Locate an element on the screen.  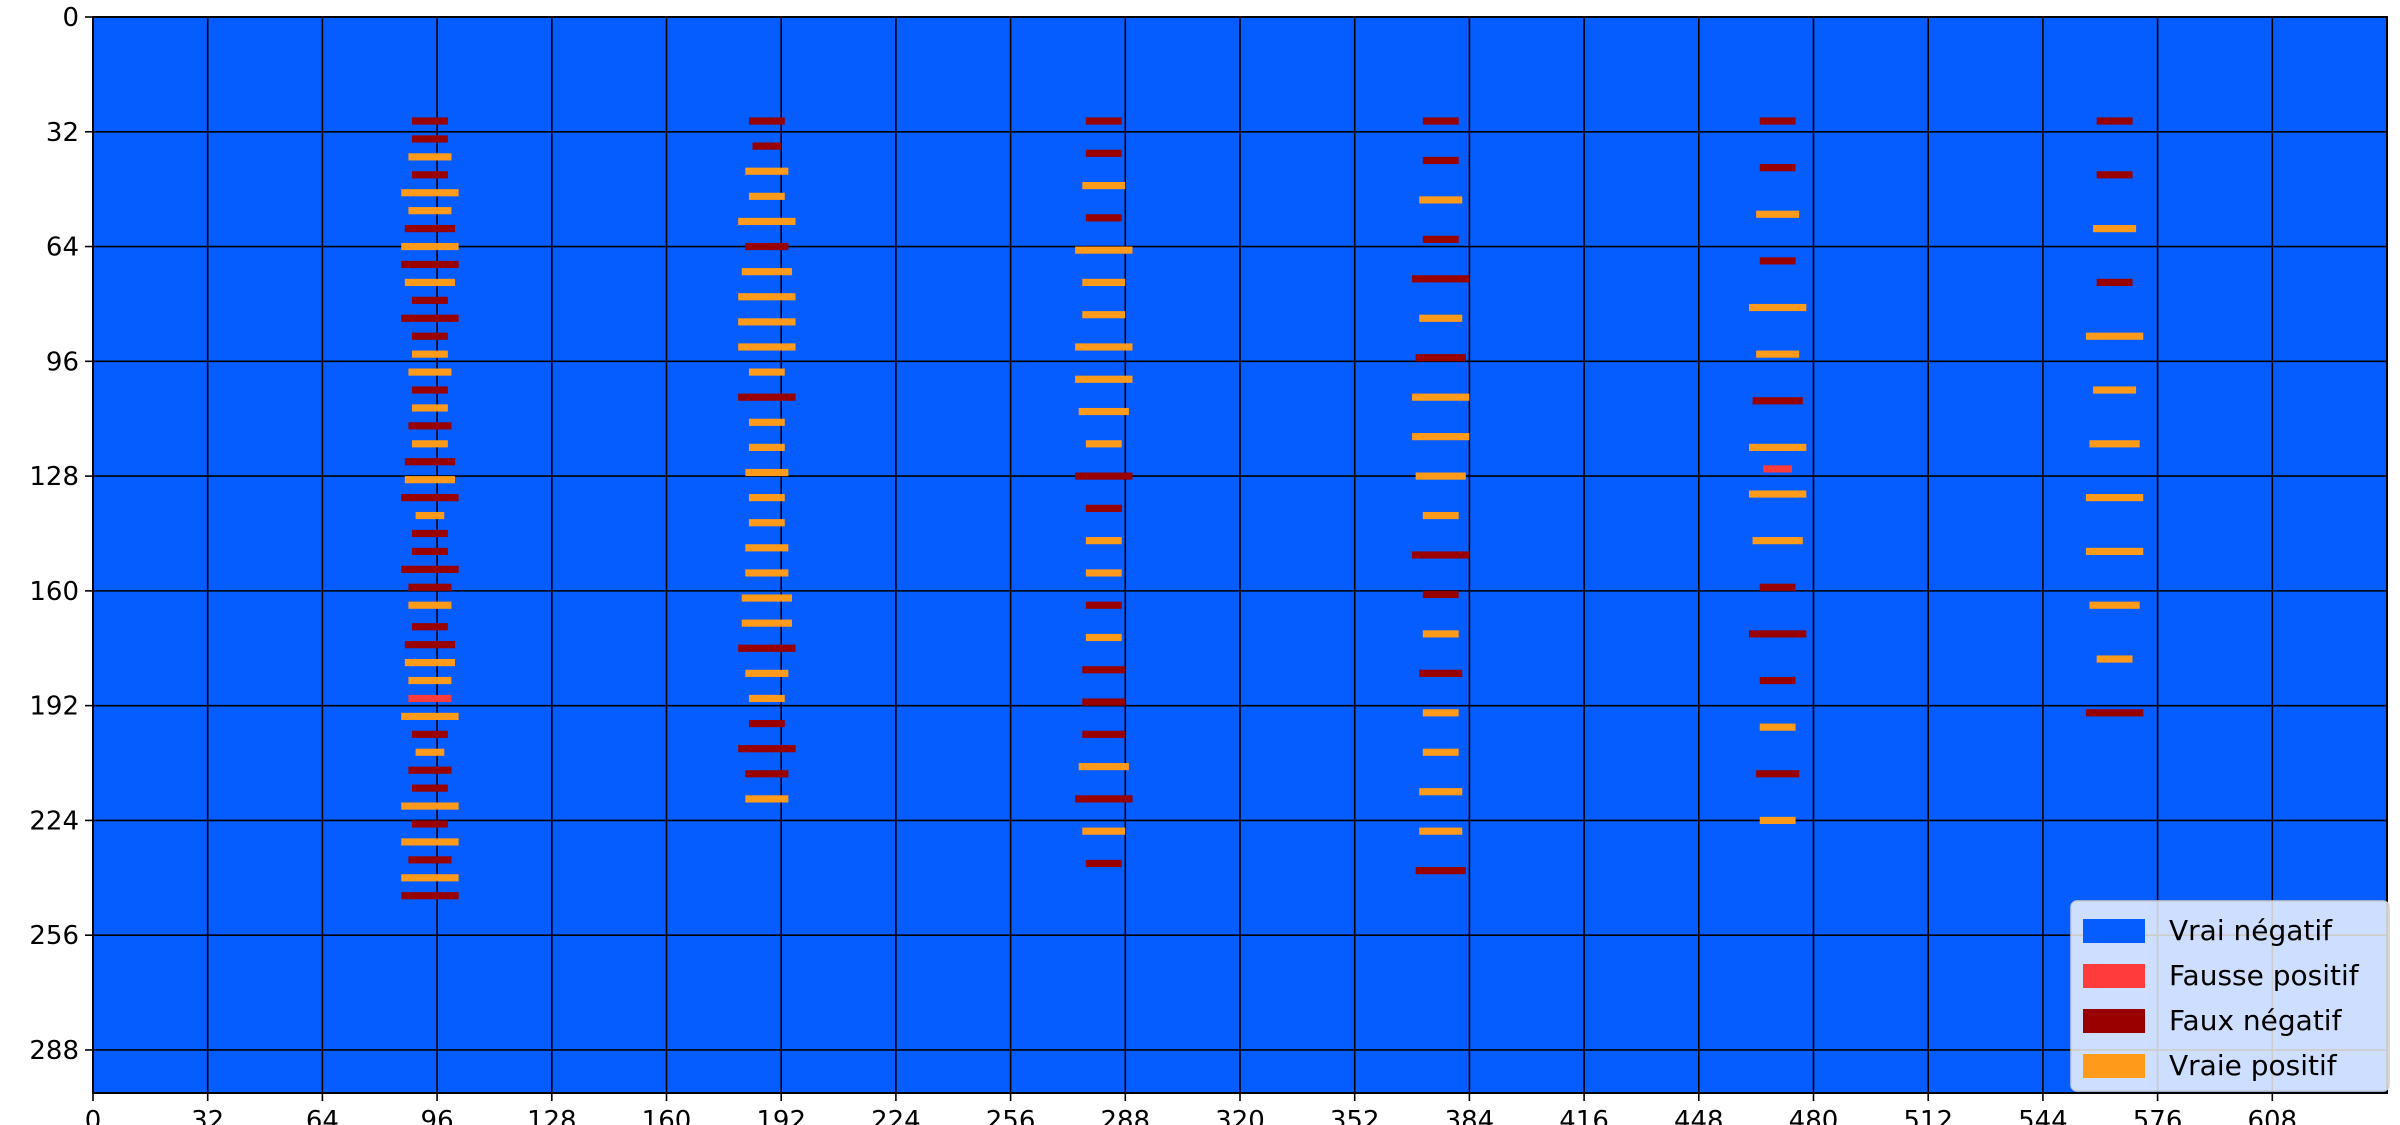
y-tick-label: 96 is located at coordinates (62, 362).